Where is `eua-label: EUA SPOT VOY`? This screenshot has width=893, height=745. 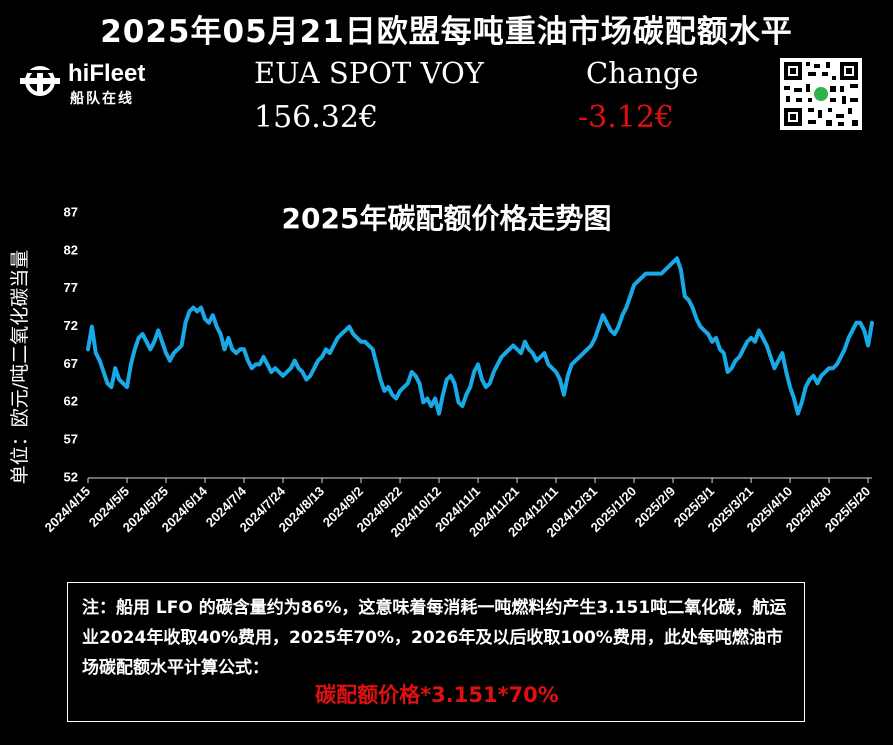 eua-label: EUA SPOT VOY is located at coordinates (369, 73).